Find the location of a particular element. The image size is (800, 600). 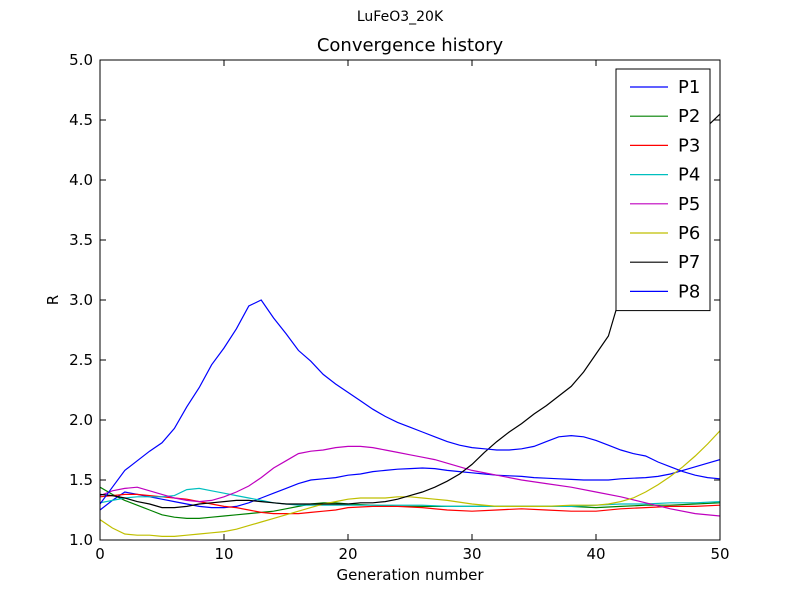

legend-label-p4: P4 is located at coordinates (689, 175).